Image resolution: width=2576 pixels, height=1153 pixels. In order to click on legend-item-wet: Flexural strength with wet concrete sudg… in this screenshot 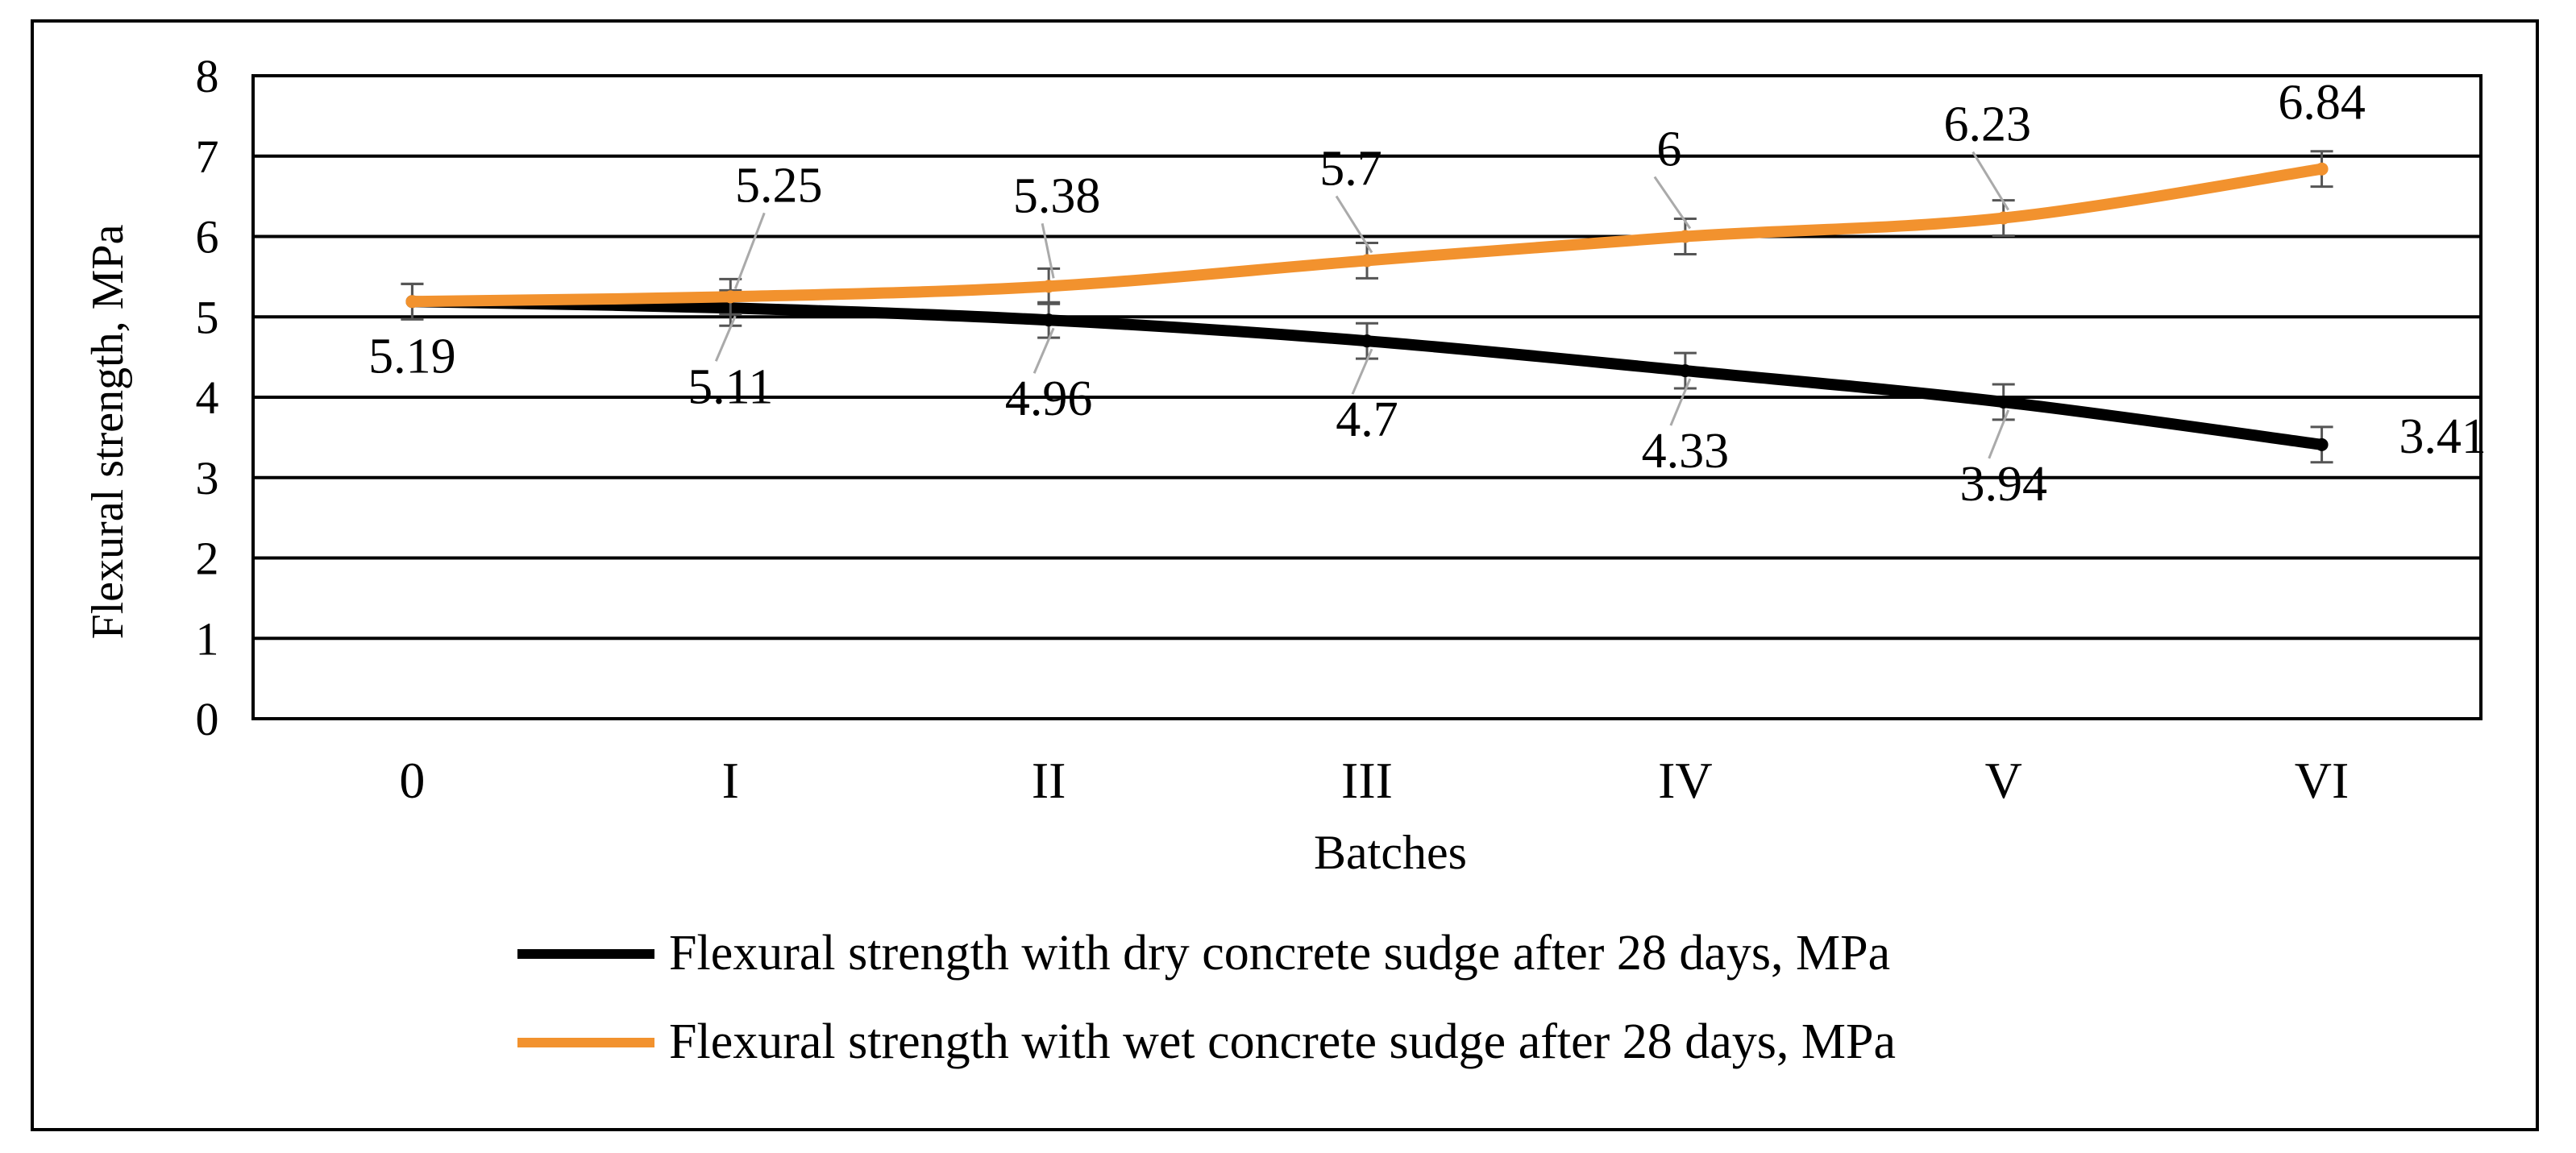, I will do `click(1206, 1042)`.